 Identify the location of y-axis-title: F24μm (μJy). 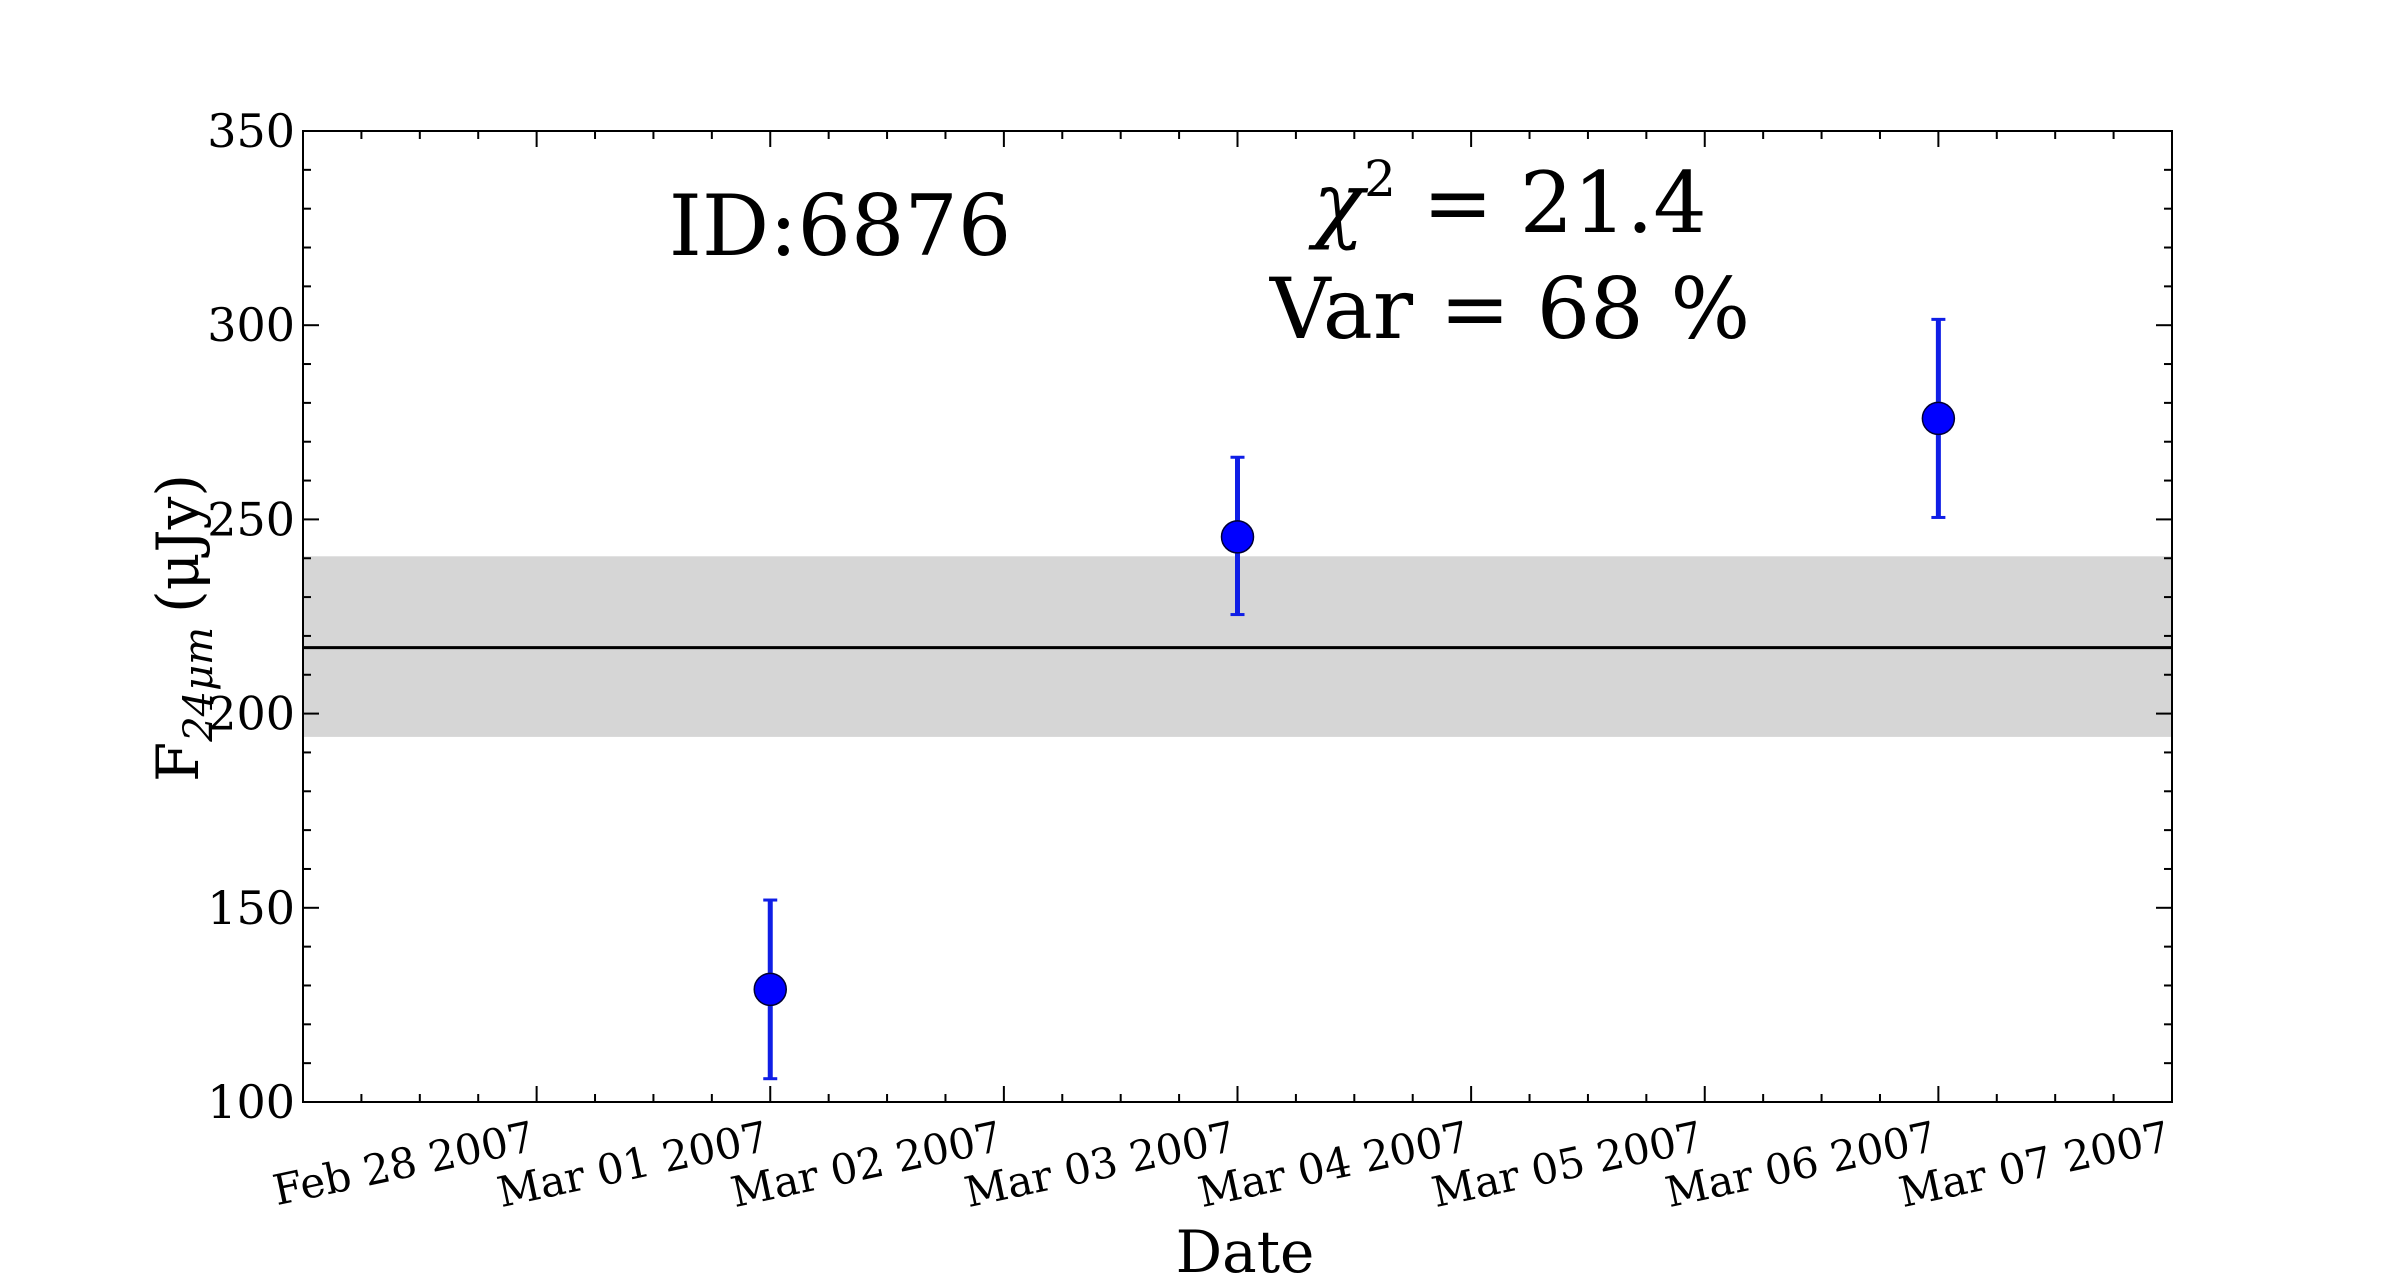
(183, 628).